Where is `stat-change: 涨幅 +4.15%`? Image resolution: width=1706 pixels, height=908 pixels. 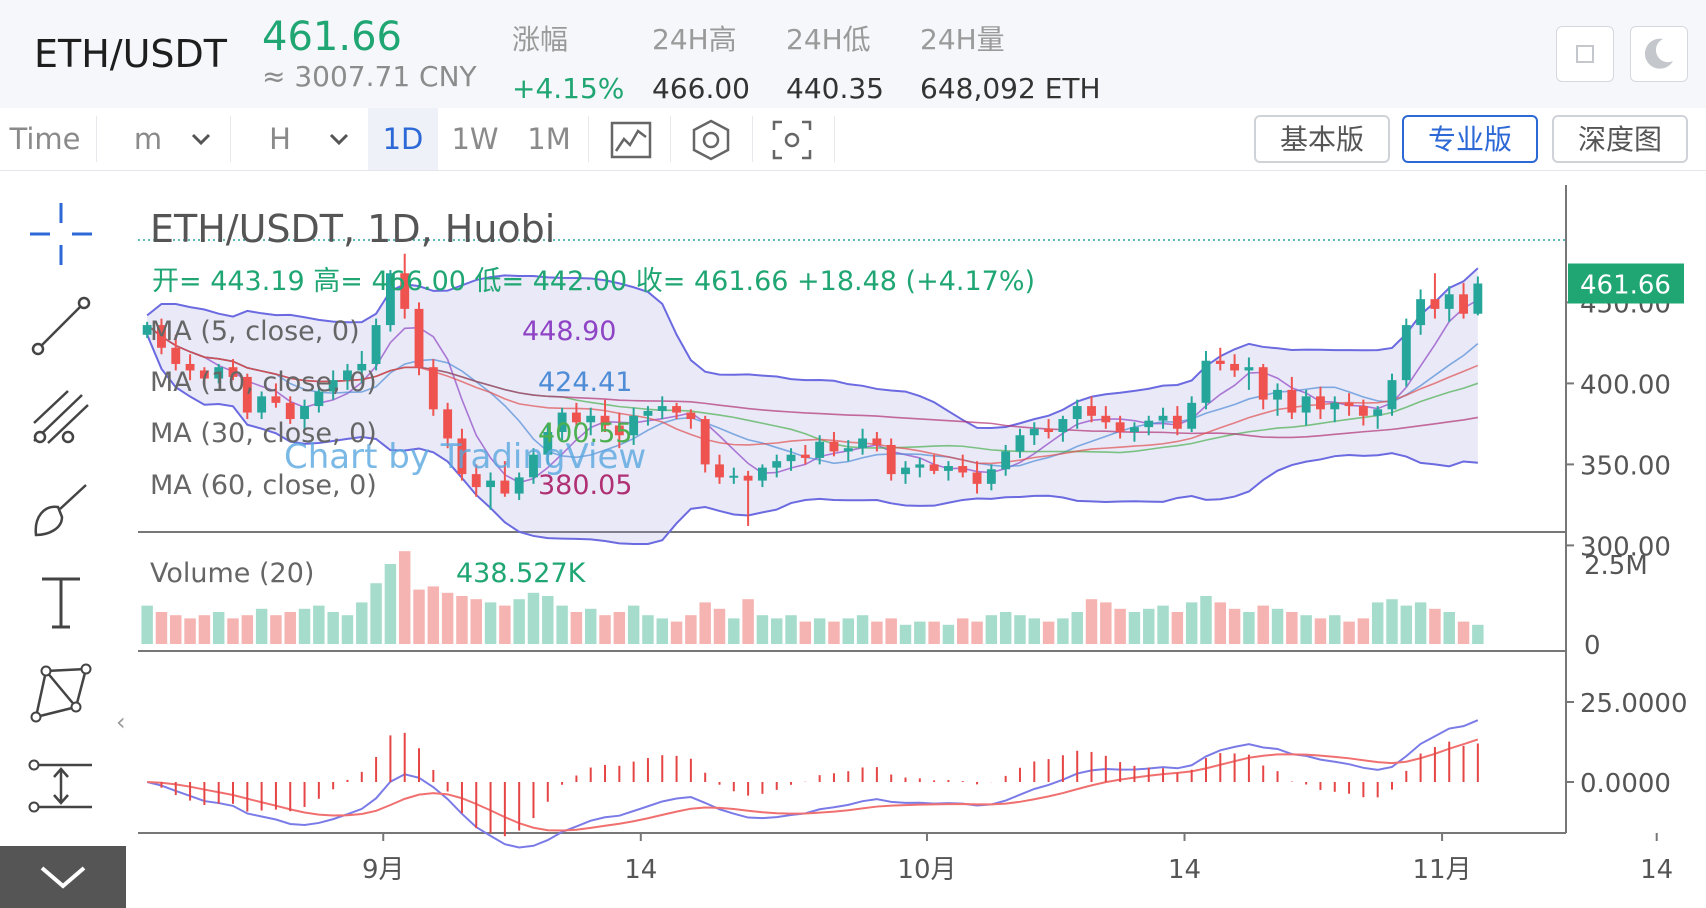 stat-change: 涨幅 +4.15% is located at coordinates (568, 61).